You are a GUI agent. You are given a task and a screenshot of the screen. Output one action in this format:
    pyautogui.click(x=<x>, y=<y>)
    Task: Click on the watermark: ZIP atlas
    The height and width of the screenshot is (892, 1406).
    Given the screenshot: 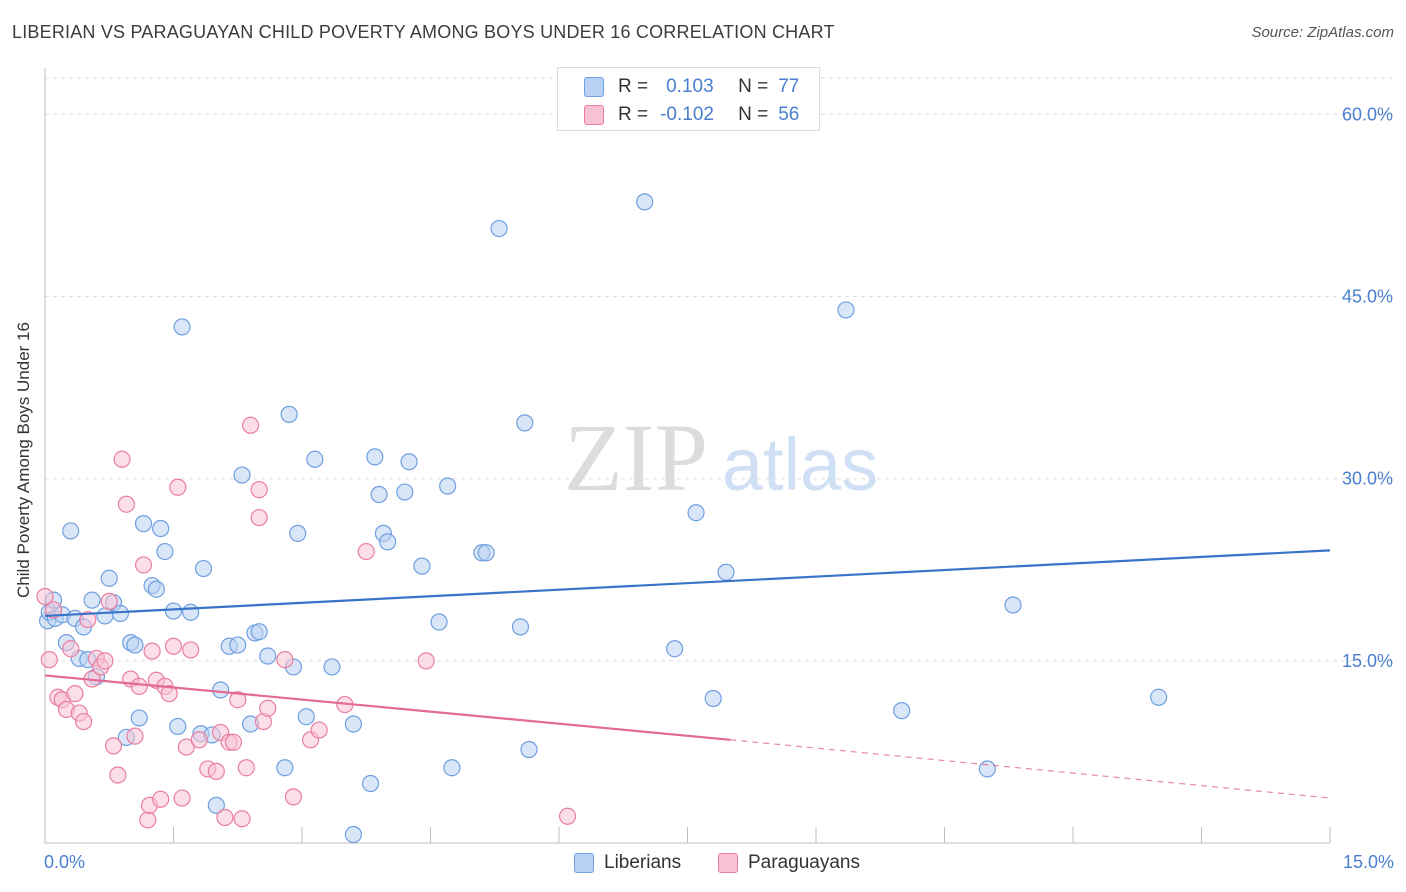 What is the action you would take?
    pyautogui.click(x=721, y=457)
    